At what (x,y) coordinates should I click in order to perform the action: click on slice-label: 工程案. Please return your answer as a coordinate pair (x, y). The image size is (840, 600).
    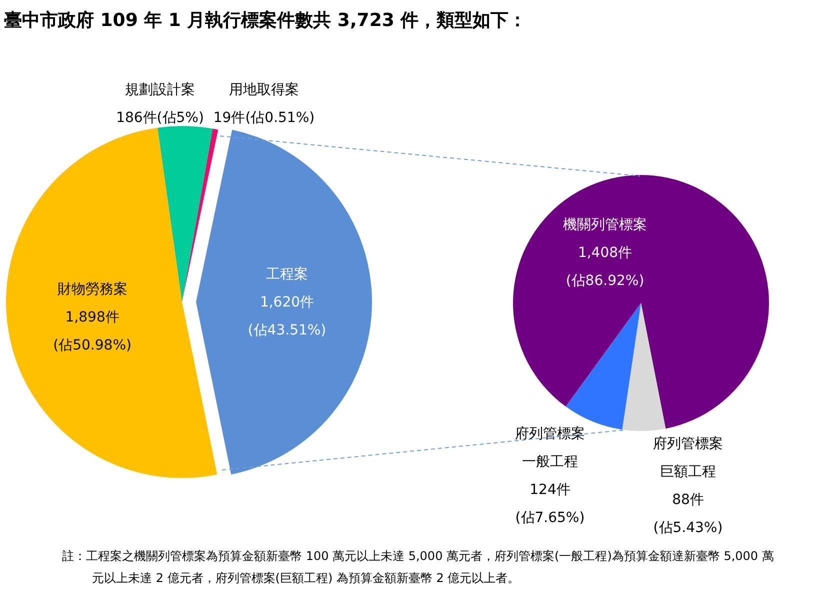
    Looking at the image, I should click on (287, 273).